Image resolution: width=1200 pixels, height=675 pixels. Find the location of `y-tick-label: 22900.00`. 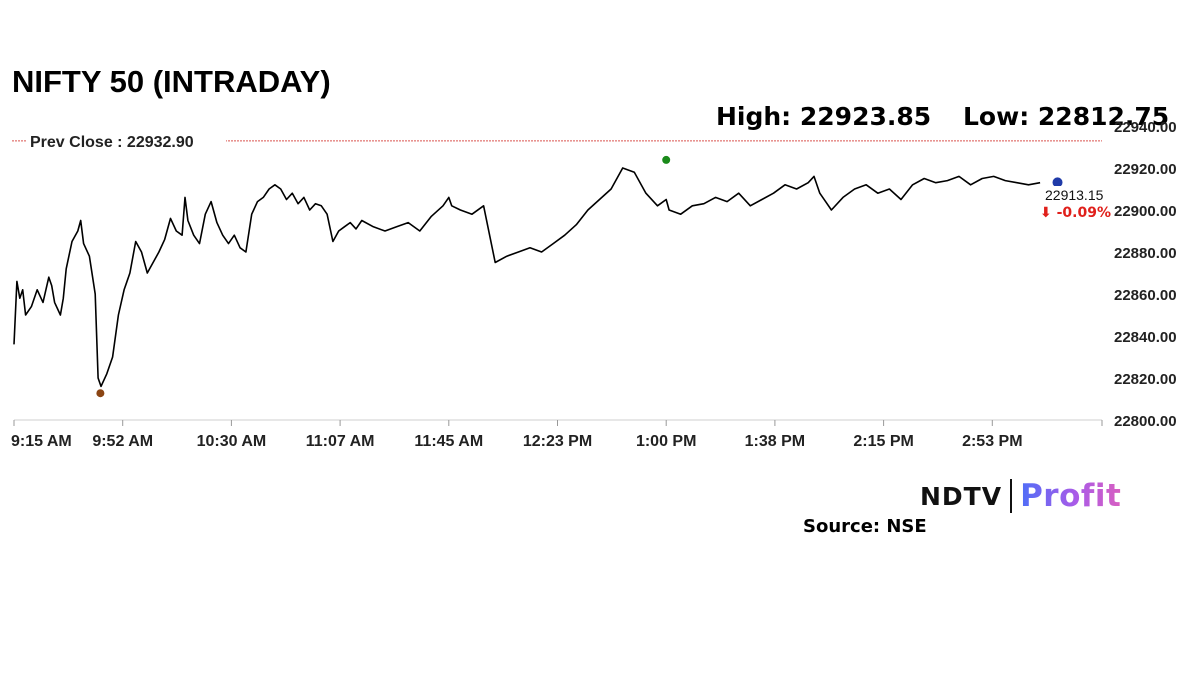

y-tick-label: 22900.00 is located at coordinates (1145, 211).